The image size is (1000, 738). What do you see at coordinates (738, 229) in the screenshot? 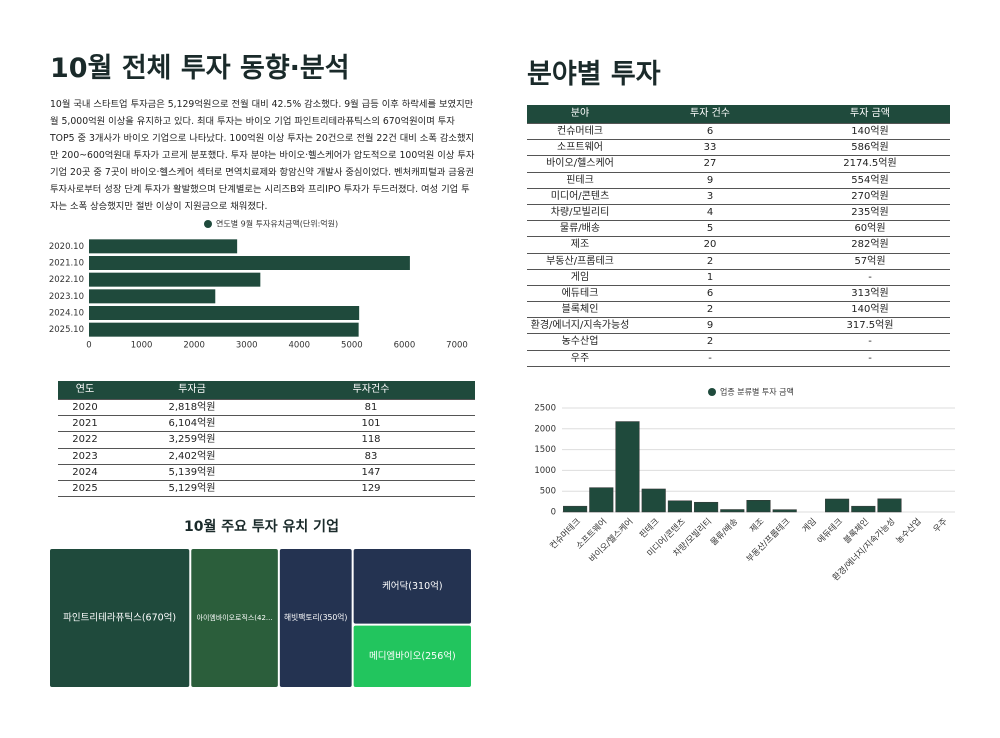
I see `table-row: 물류/배송 5 60억원` at bounding box center [738, 229].